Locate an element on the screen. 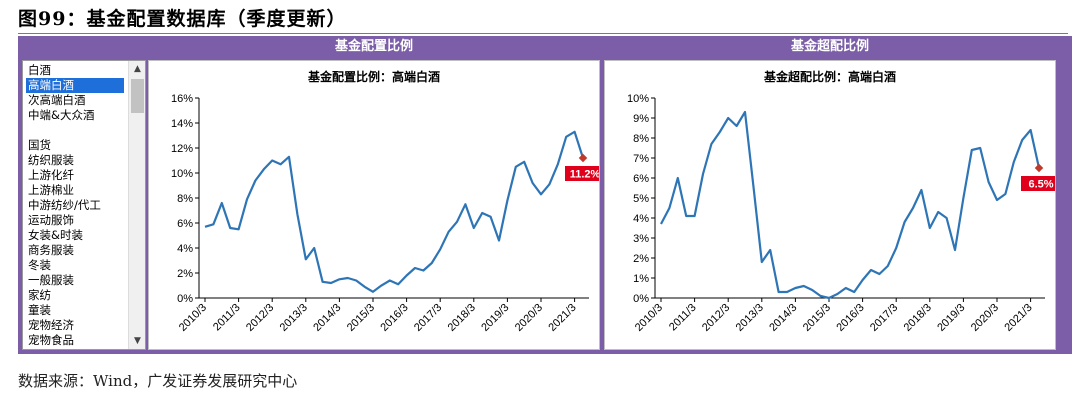 This screenshot has width=1080, height=402. list-item is located at coordinates (28, 130).